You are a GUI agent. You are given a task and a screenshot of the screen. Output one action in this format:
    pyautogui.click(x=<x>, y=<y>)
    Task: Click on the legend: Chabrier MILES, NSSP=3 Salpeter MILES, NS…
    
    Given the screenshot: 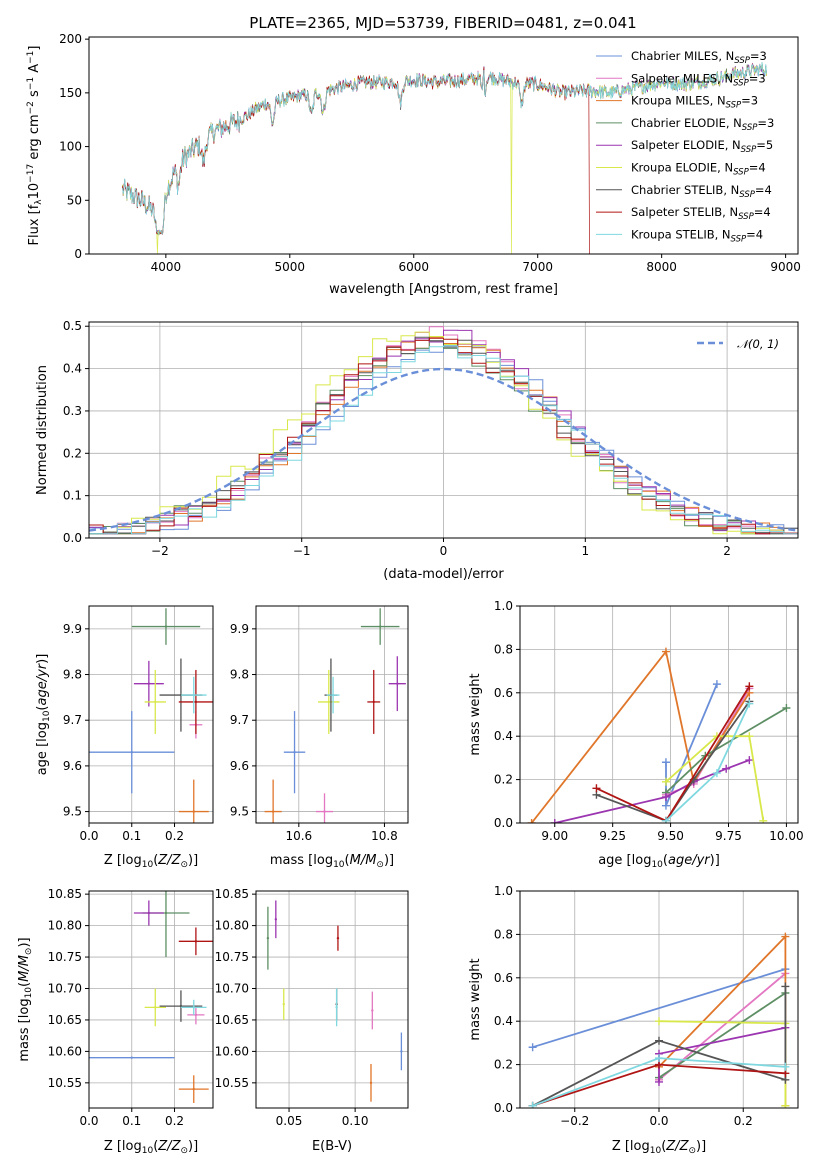 What is the action you would take?
    pyautogui.click(x=685, y=146)
    